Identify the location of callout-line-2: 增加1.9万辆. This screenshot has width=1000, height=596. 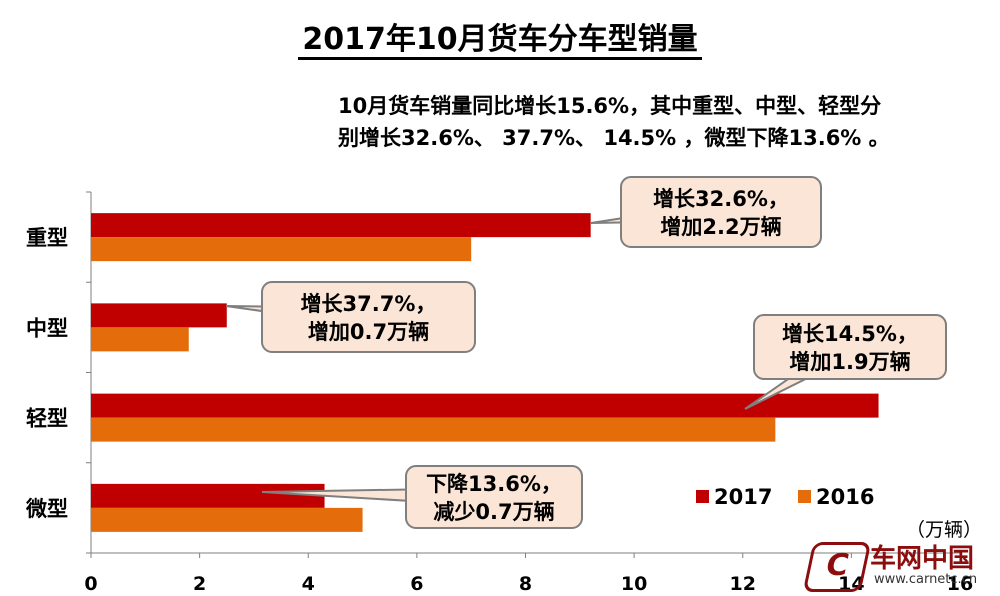
(849, 362).